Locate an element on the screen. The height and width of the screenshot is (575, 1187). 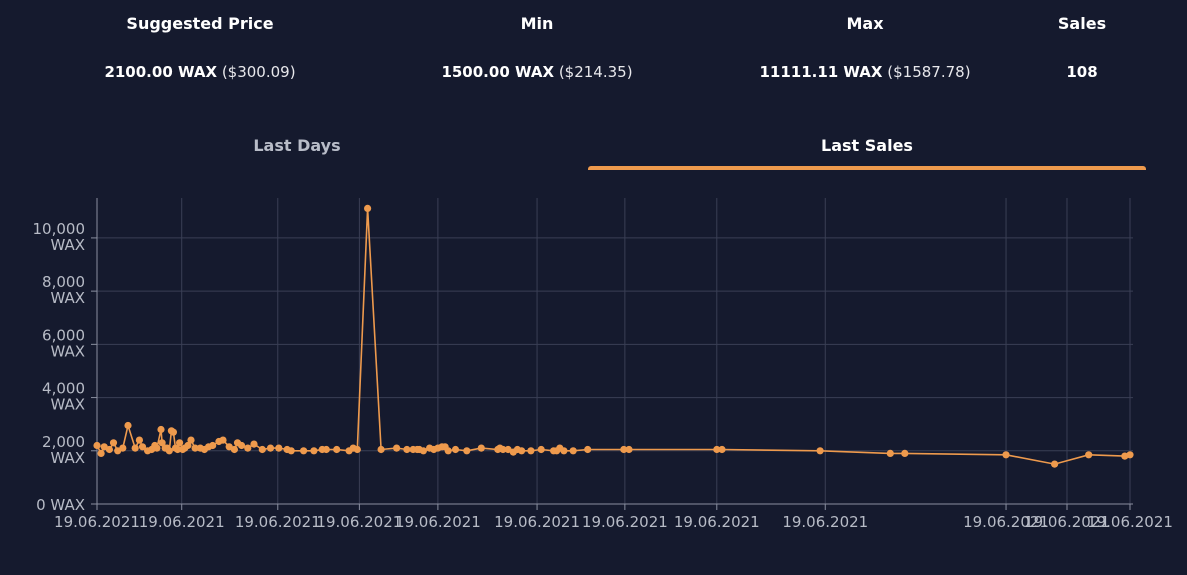
y-tick-label: 8,000 is located at coordinates (63, 282).